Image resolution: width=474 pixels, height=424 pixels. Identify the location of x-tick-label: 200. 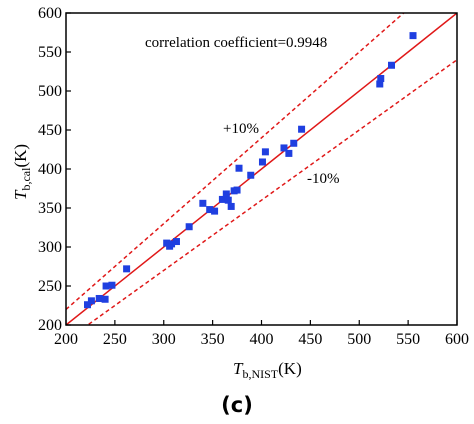
(66, 339).